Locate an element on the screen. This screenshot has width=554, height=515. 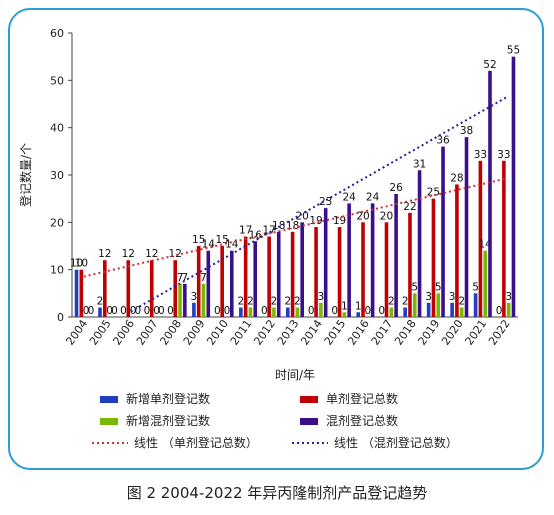
data-label: 36 is located at coordinates (443, 141).